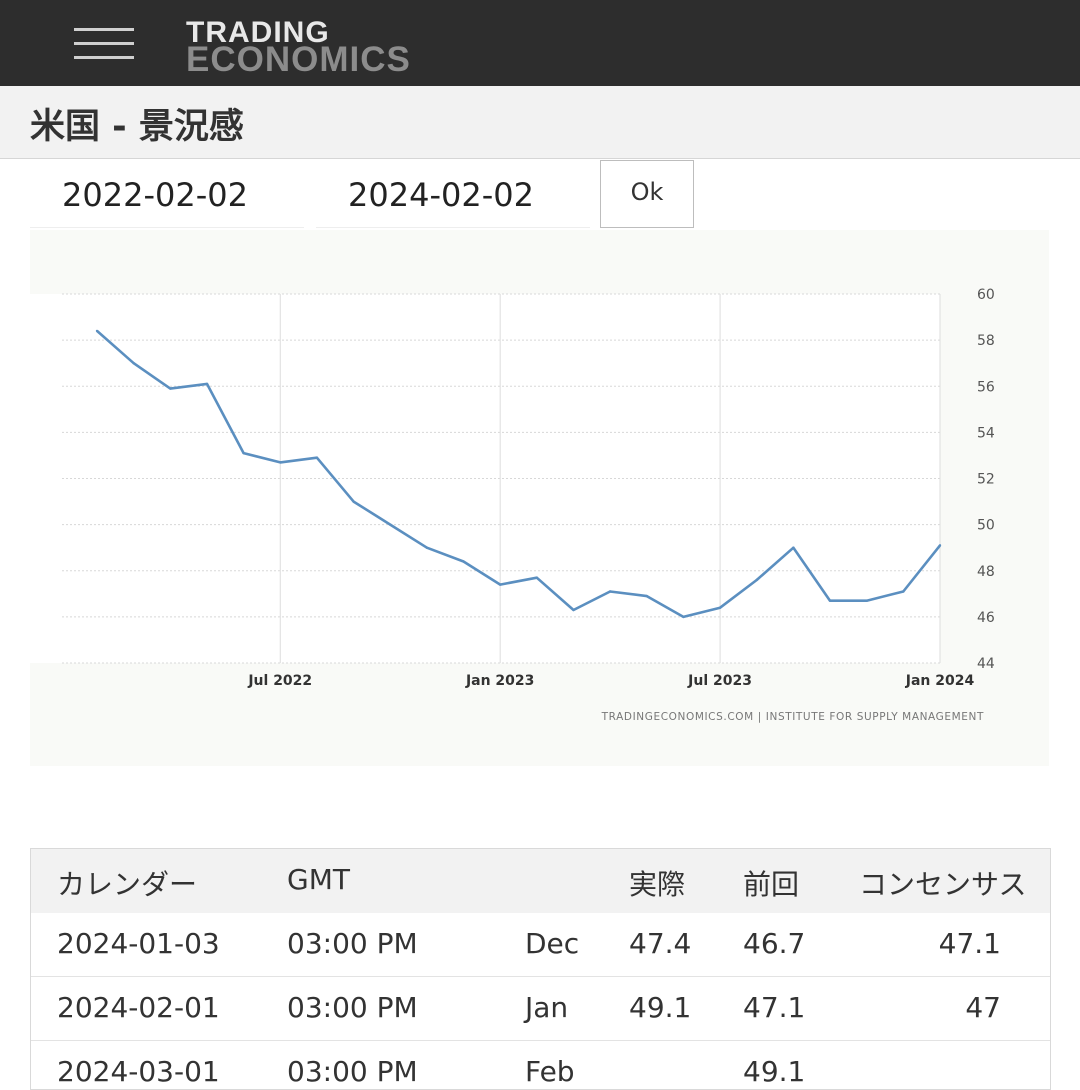 The image size is (1080, 1090). Describe the element at coordinates (940, 681) in the screenshot. I see `x-tick-label: Jan 2024` at that location.